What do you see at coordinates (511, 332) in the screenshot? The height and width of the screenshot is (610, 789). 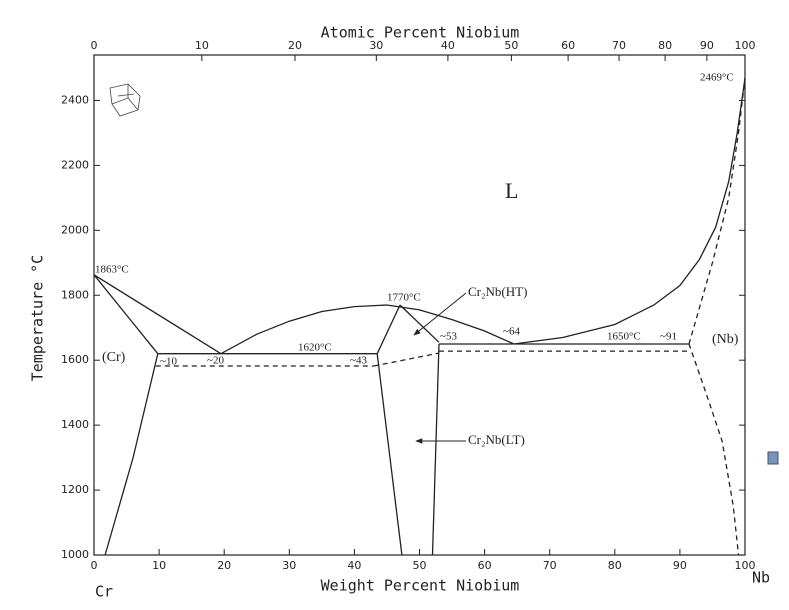 I see `annotation: ~64` at bounding box center [511, 332].